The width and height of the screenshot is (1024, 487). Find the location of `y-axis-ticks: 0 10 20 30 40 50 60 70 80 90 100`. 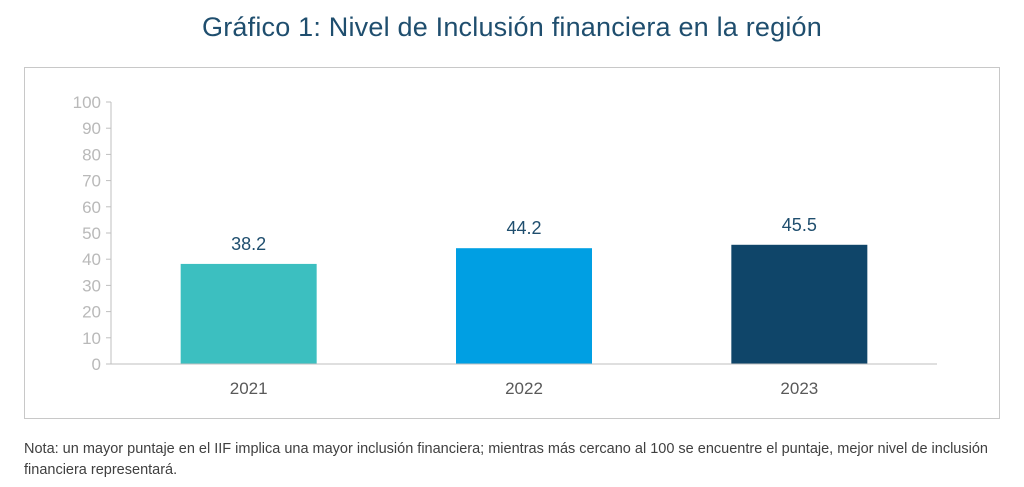

y-axis-ticks: 0 10 20 30 40 50 60 70 80 90 100 is located at coordinates (92, 233).